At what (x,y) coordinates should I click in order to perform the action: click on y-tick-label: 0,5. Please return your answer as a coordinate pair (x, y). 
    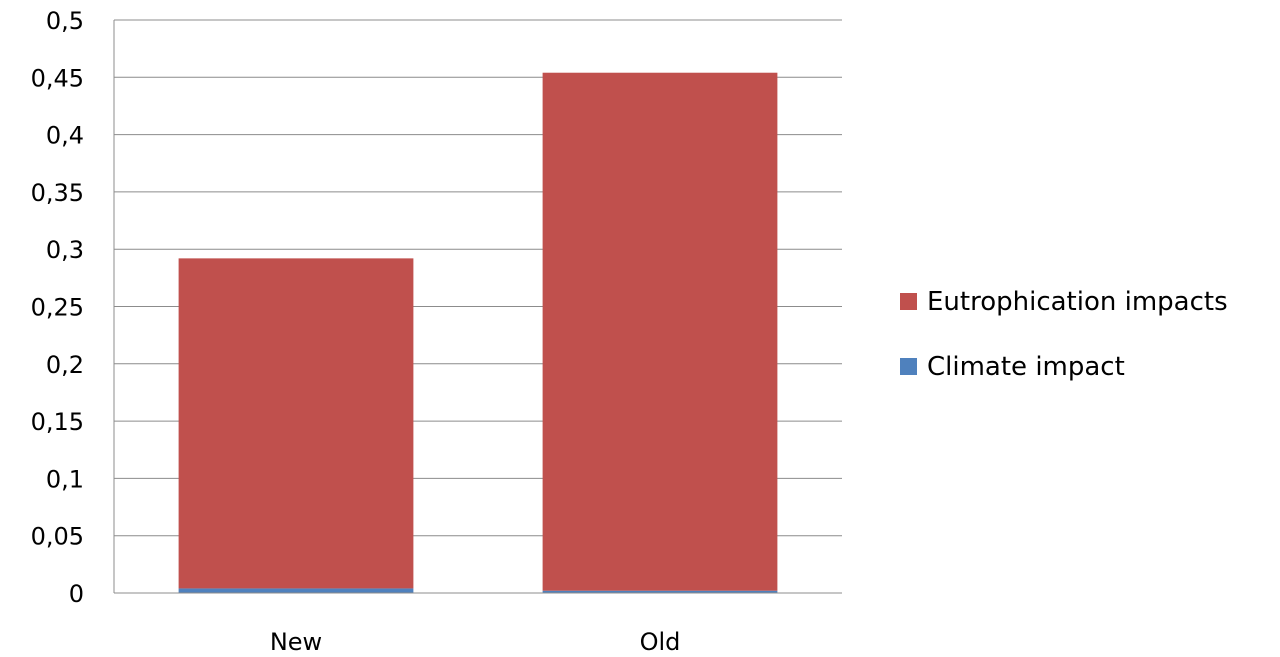
    Looking at the image, I should click on (65, 21).